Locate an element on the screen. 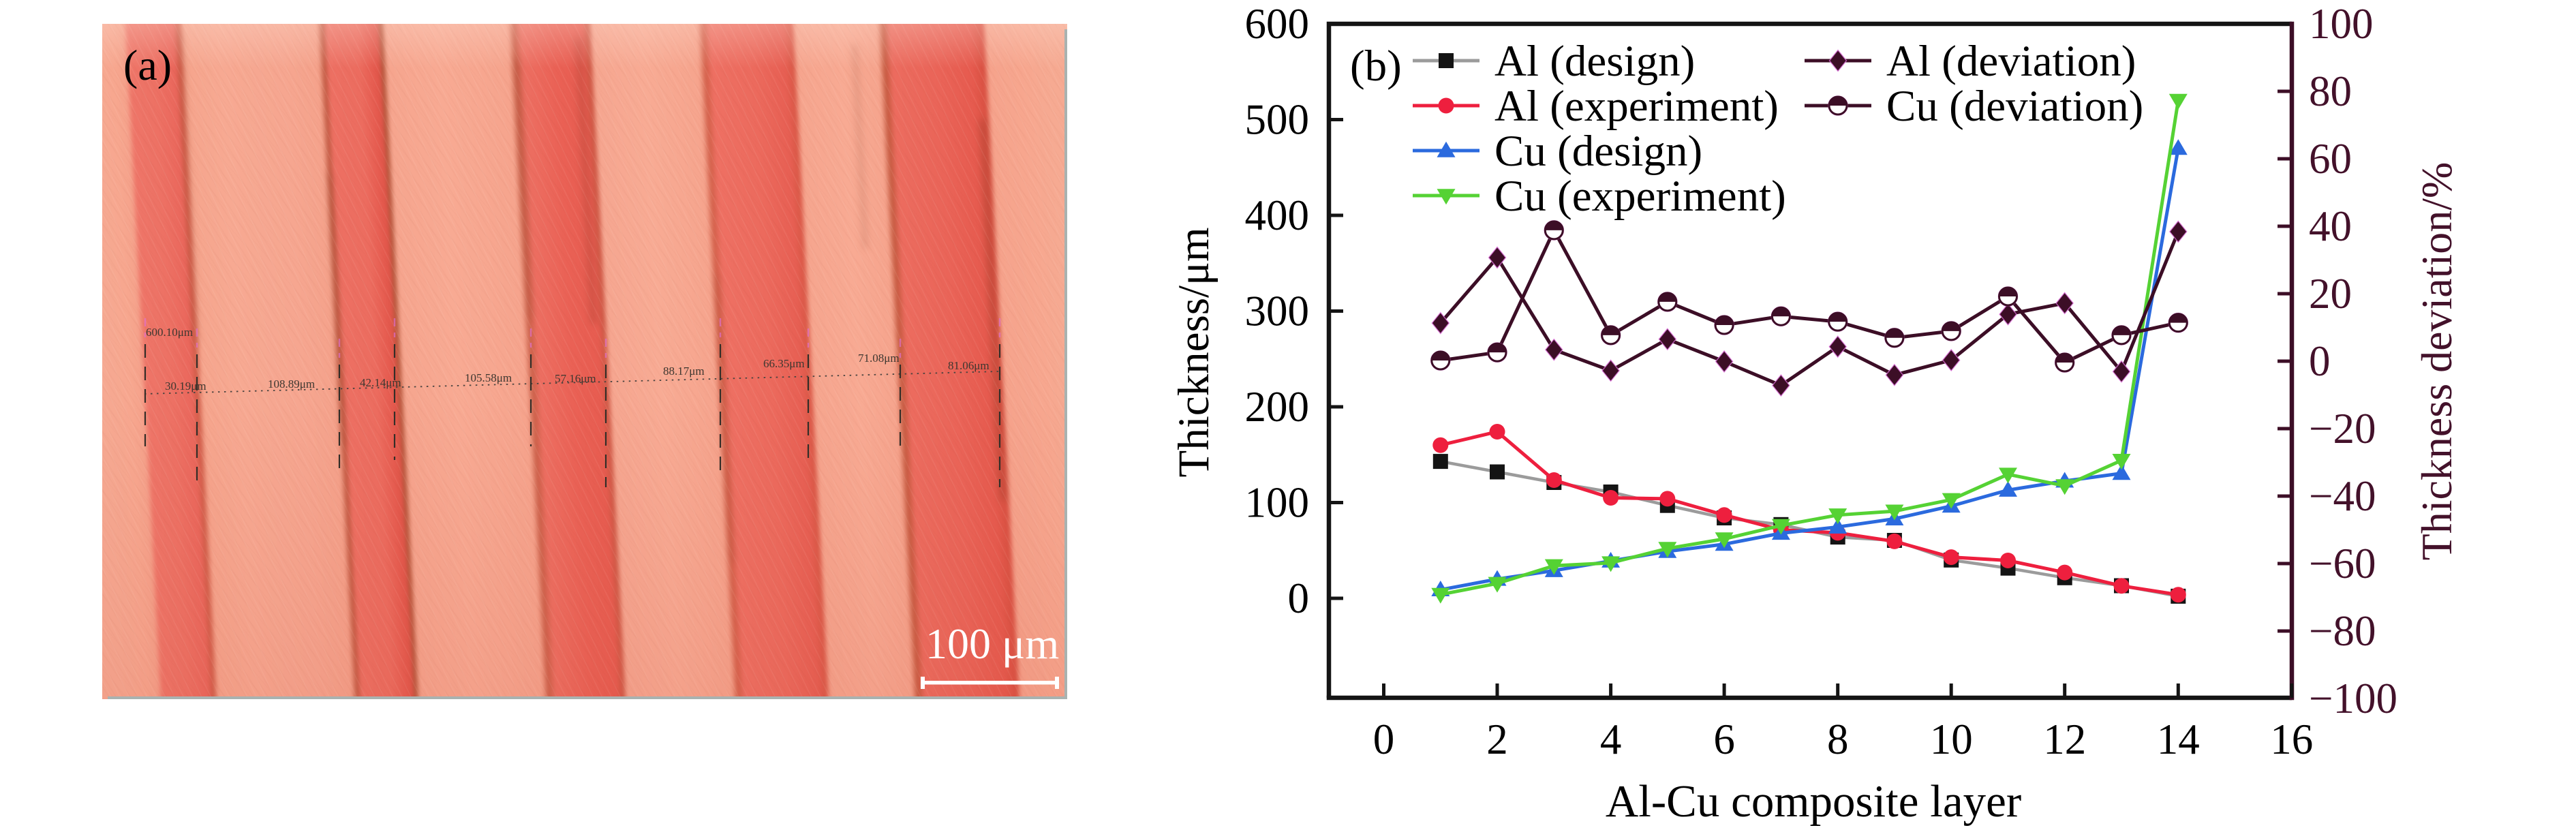 This screenshot has width=2576, height=830. svg-text: Thickness deviation/% is located at coordinates (2436, 361).